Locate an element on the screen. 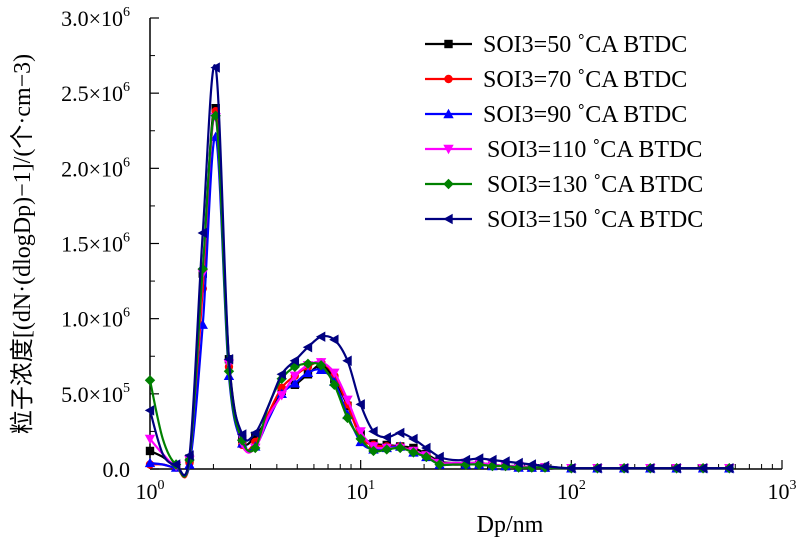 The width and height of the screenshot is (800, 546). legend-item: SOI3=150 ˚CA BTDC is located at coordinates (564, 220).